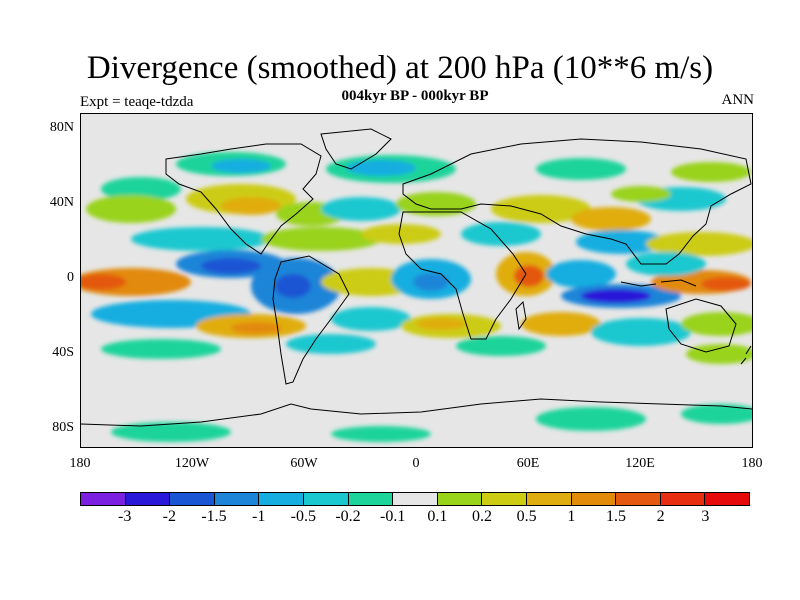 The height and width of the screenshot is (600, 800). Describe the element at coordinates (701, 325) in the screenshot. I see `australia-coast` at that location.